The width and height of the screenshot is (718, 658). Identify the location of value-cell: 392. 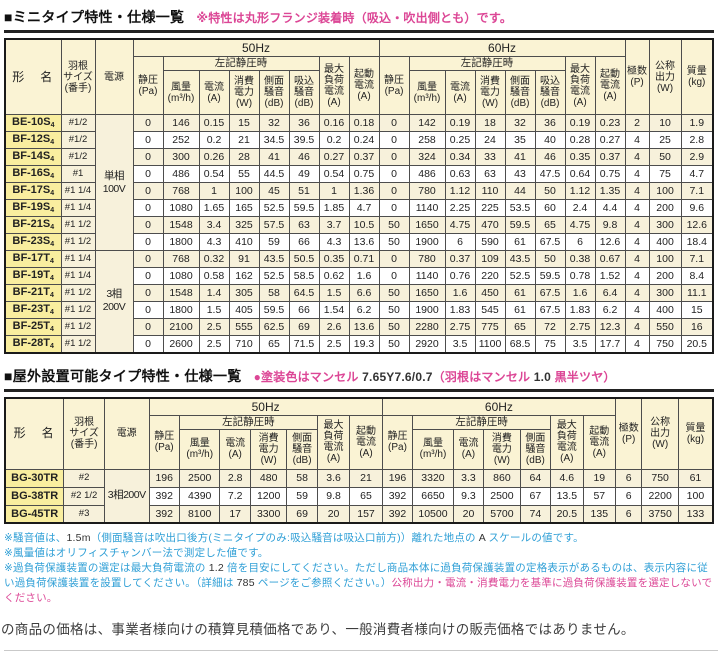
(164, 496).